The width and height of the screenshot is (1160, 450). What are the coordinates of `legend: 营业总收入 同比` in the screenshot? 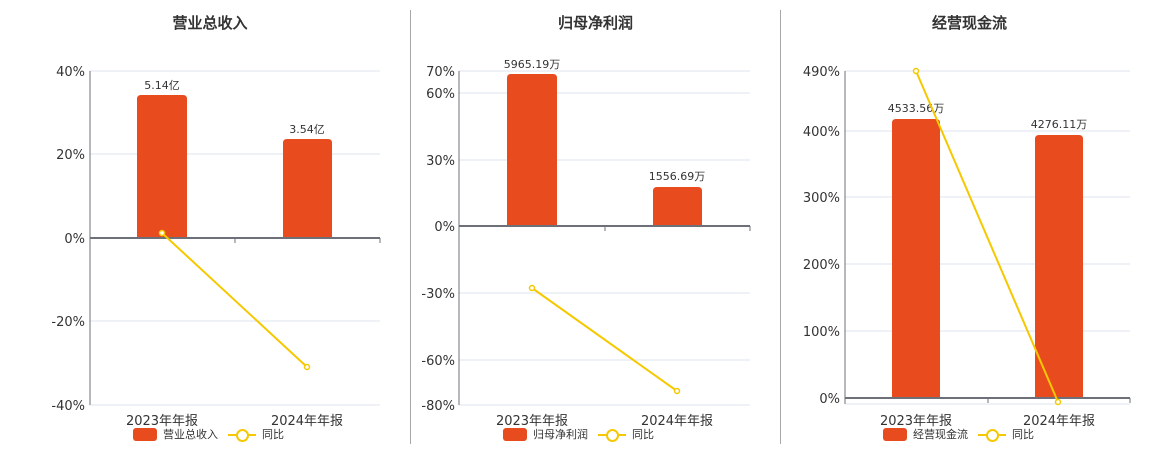 It's located at (208, 434).